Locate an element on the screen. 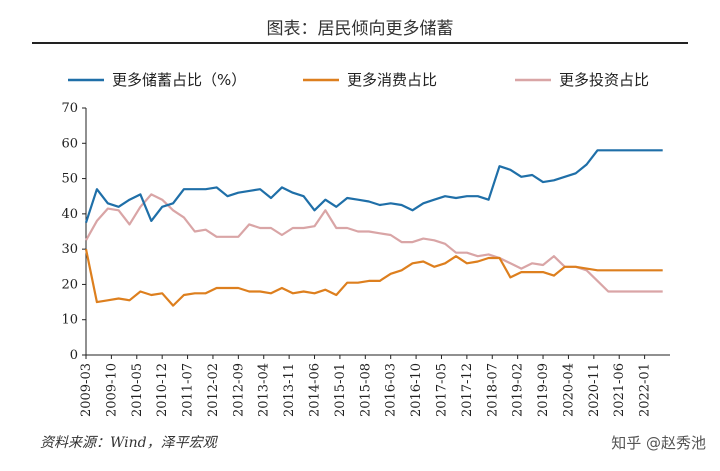  x-tick-label: 2015-01 is located at coordinates (340, 390).